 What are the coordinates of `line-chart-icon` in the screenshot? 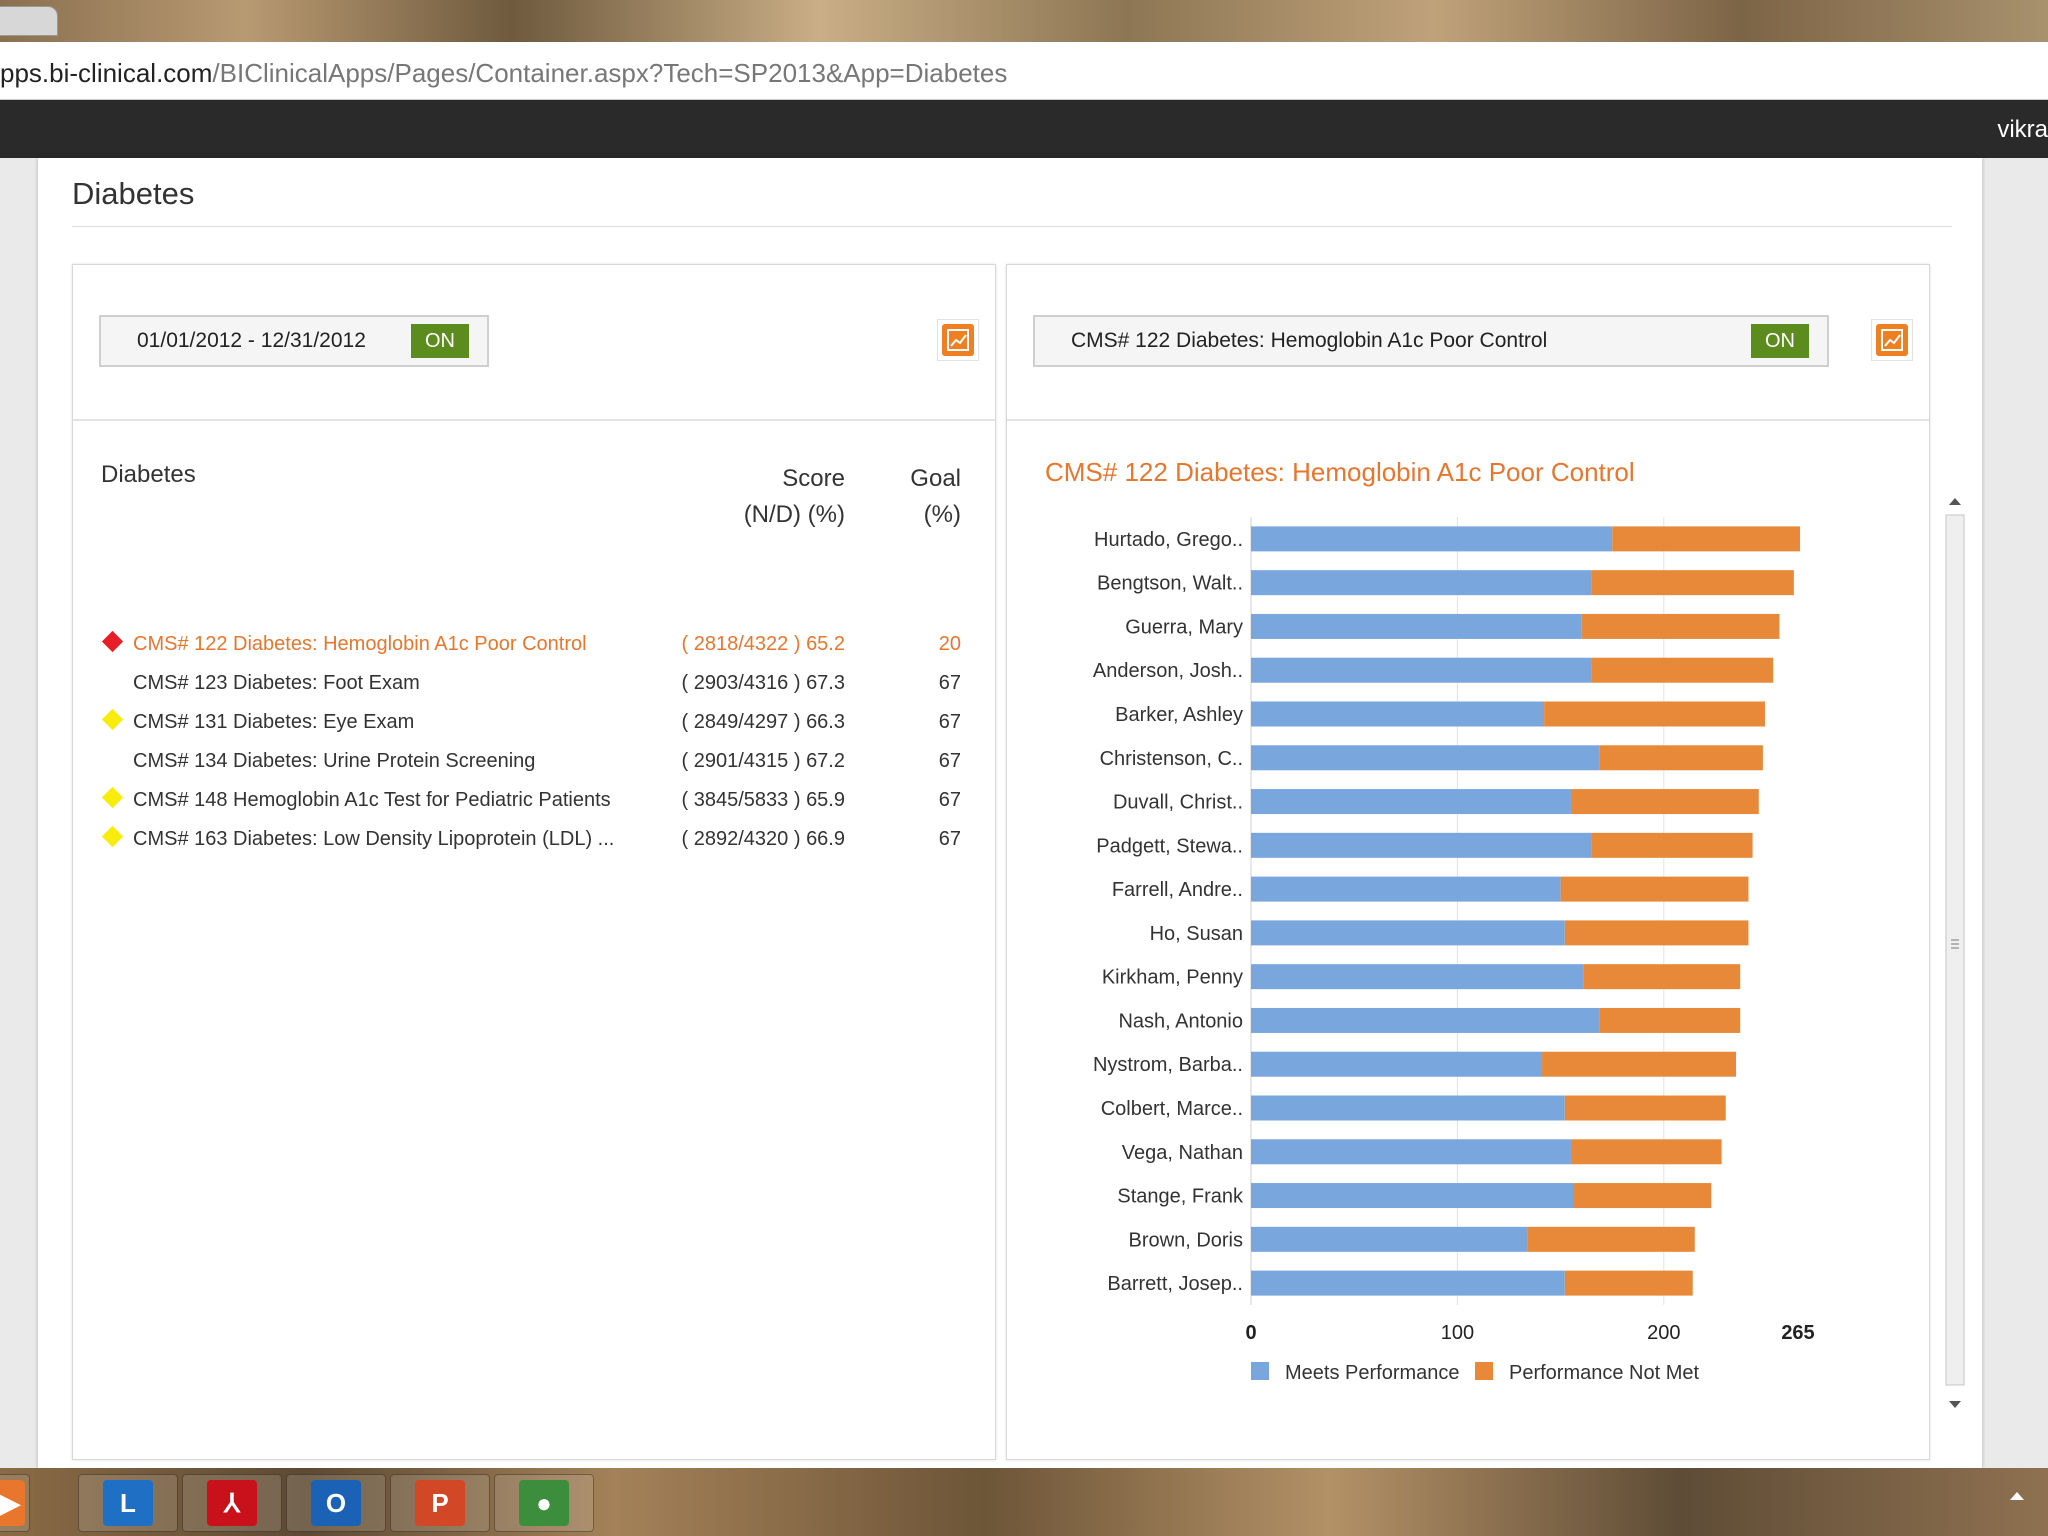 It's located at (958, 340).